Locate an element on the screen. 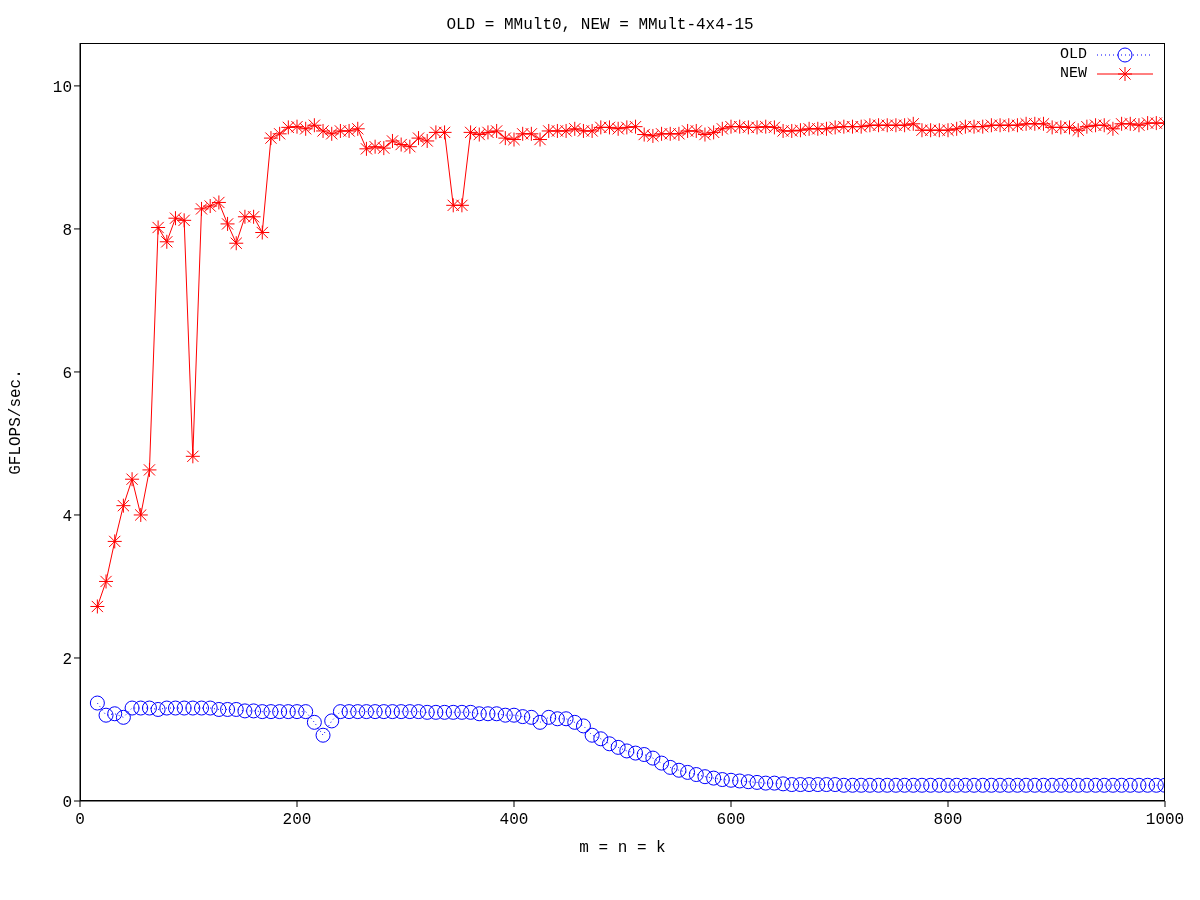 The height and width of the screenshot is (900, 1200). y-axis-title: GFLOPS/sec. is located at coordinates (15, 422).